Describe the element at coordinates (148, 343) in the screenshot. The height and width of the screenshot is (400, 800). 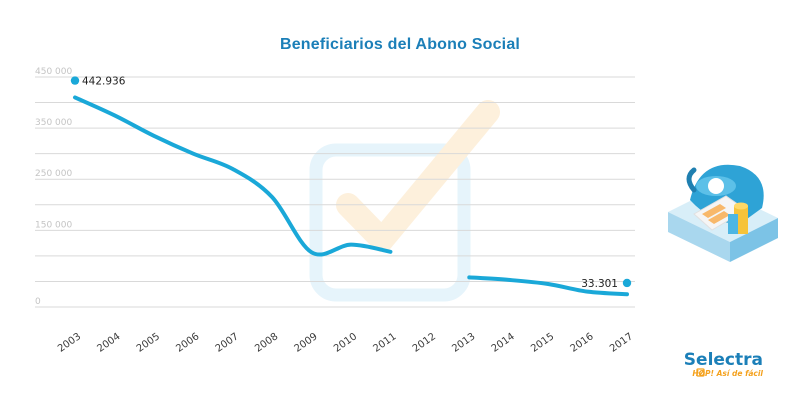
I see `x-tick-label: 2005` at that location.